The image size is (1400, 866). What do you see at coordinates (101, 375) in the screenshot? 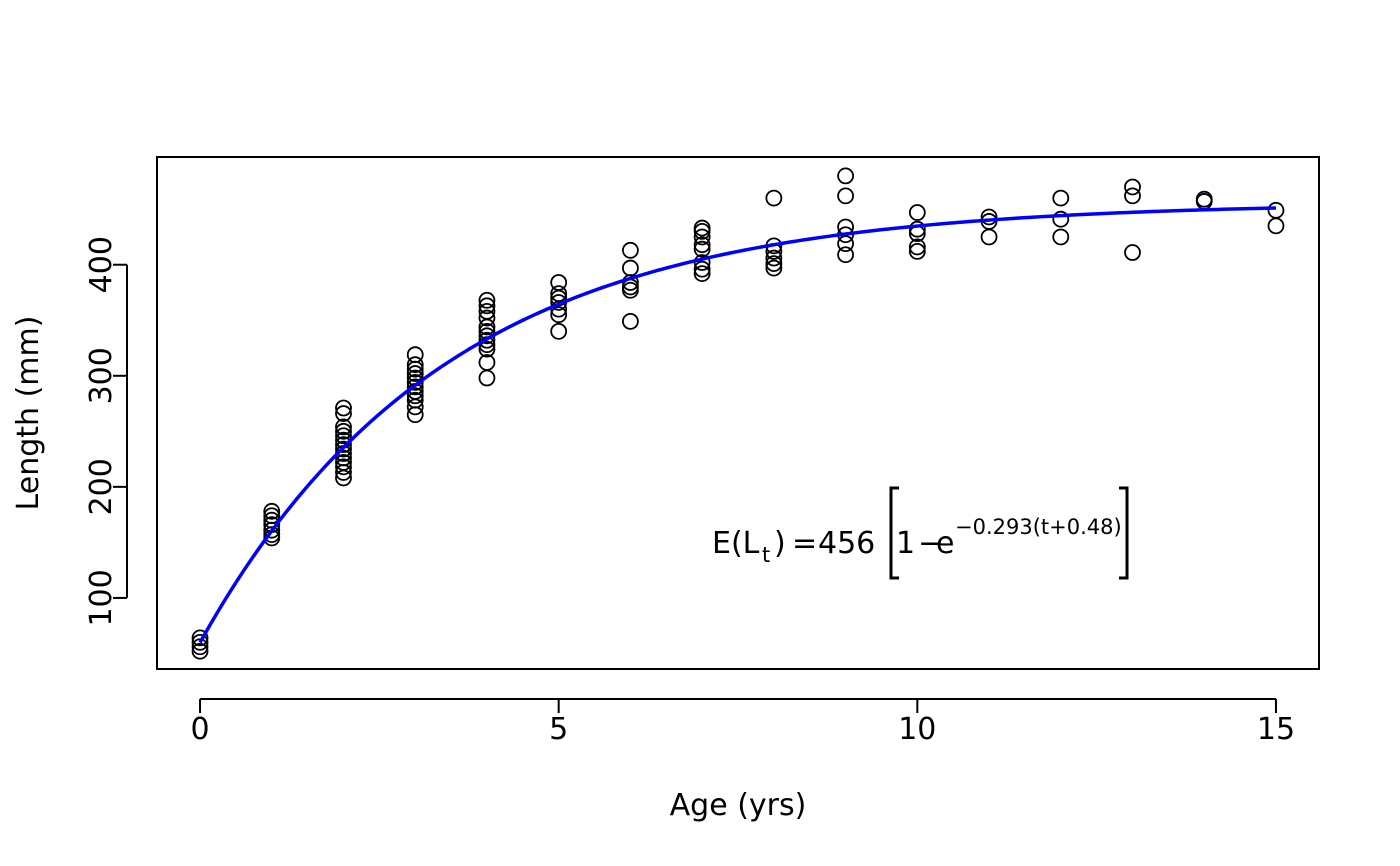
I see `y-tick-label: 300` at bounding box center [101, 375].